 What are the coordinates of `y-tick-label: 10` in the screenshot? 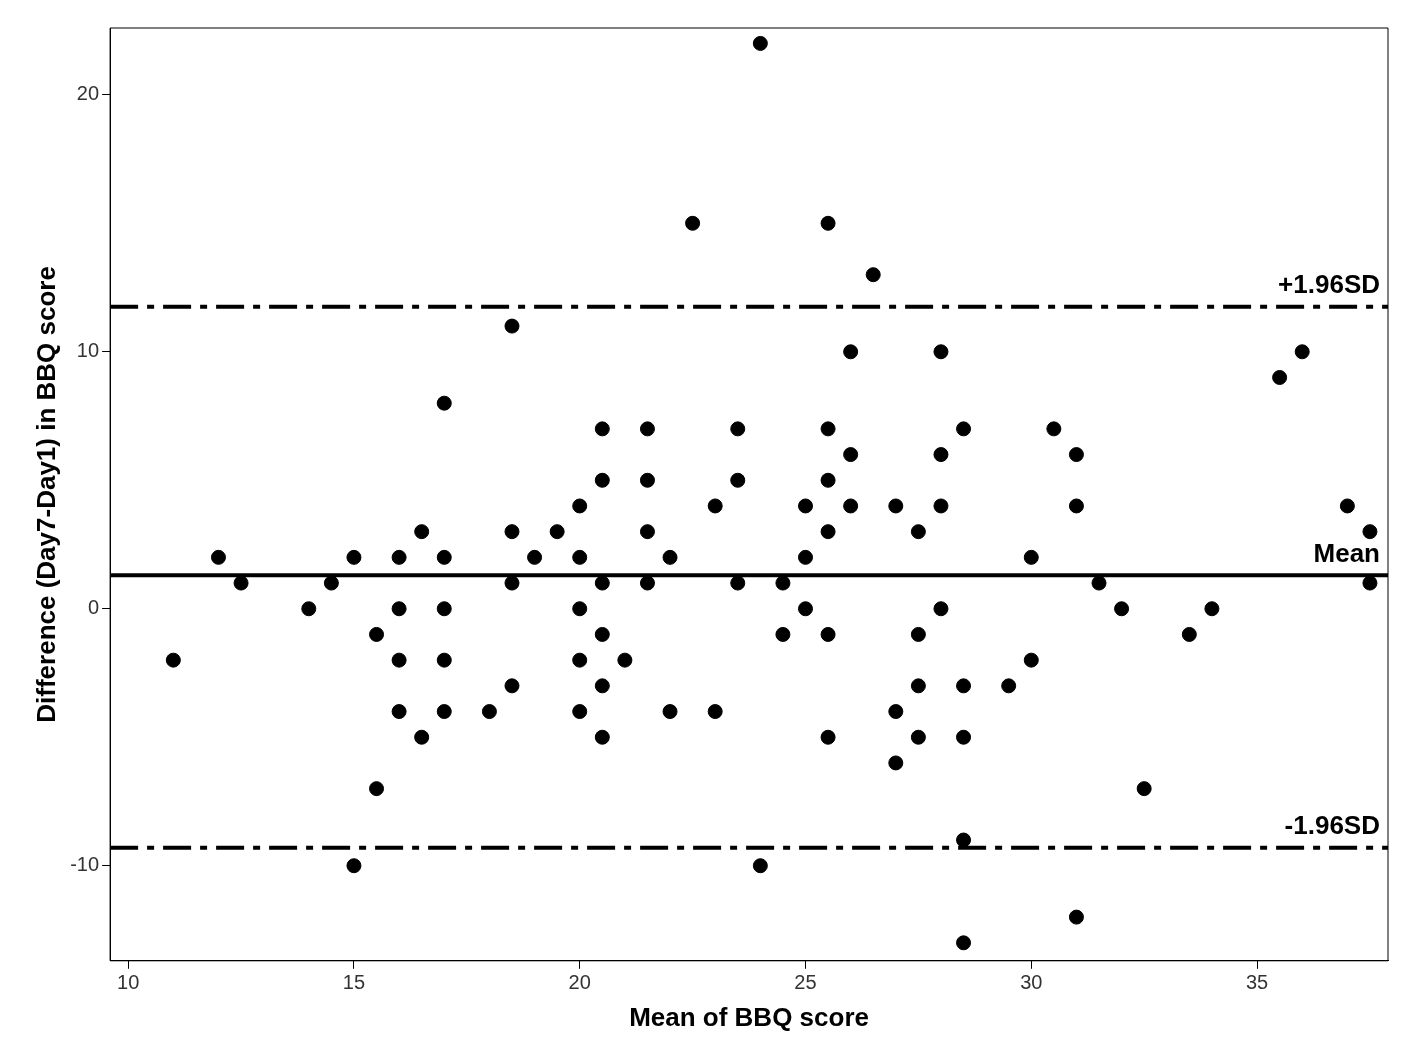 It's located at (88, 350).